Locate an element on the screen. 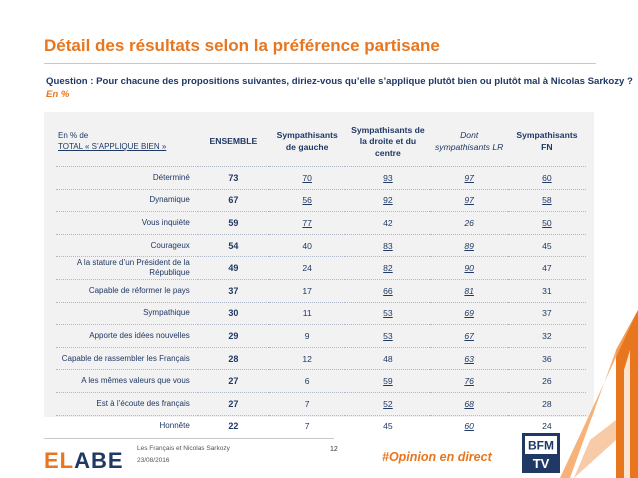 This screenshot has width=638, height=478. row-label: Est à l’écoute des français is located at coordinates (127, 403).